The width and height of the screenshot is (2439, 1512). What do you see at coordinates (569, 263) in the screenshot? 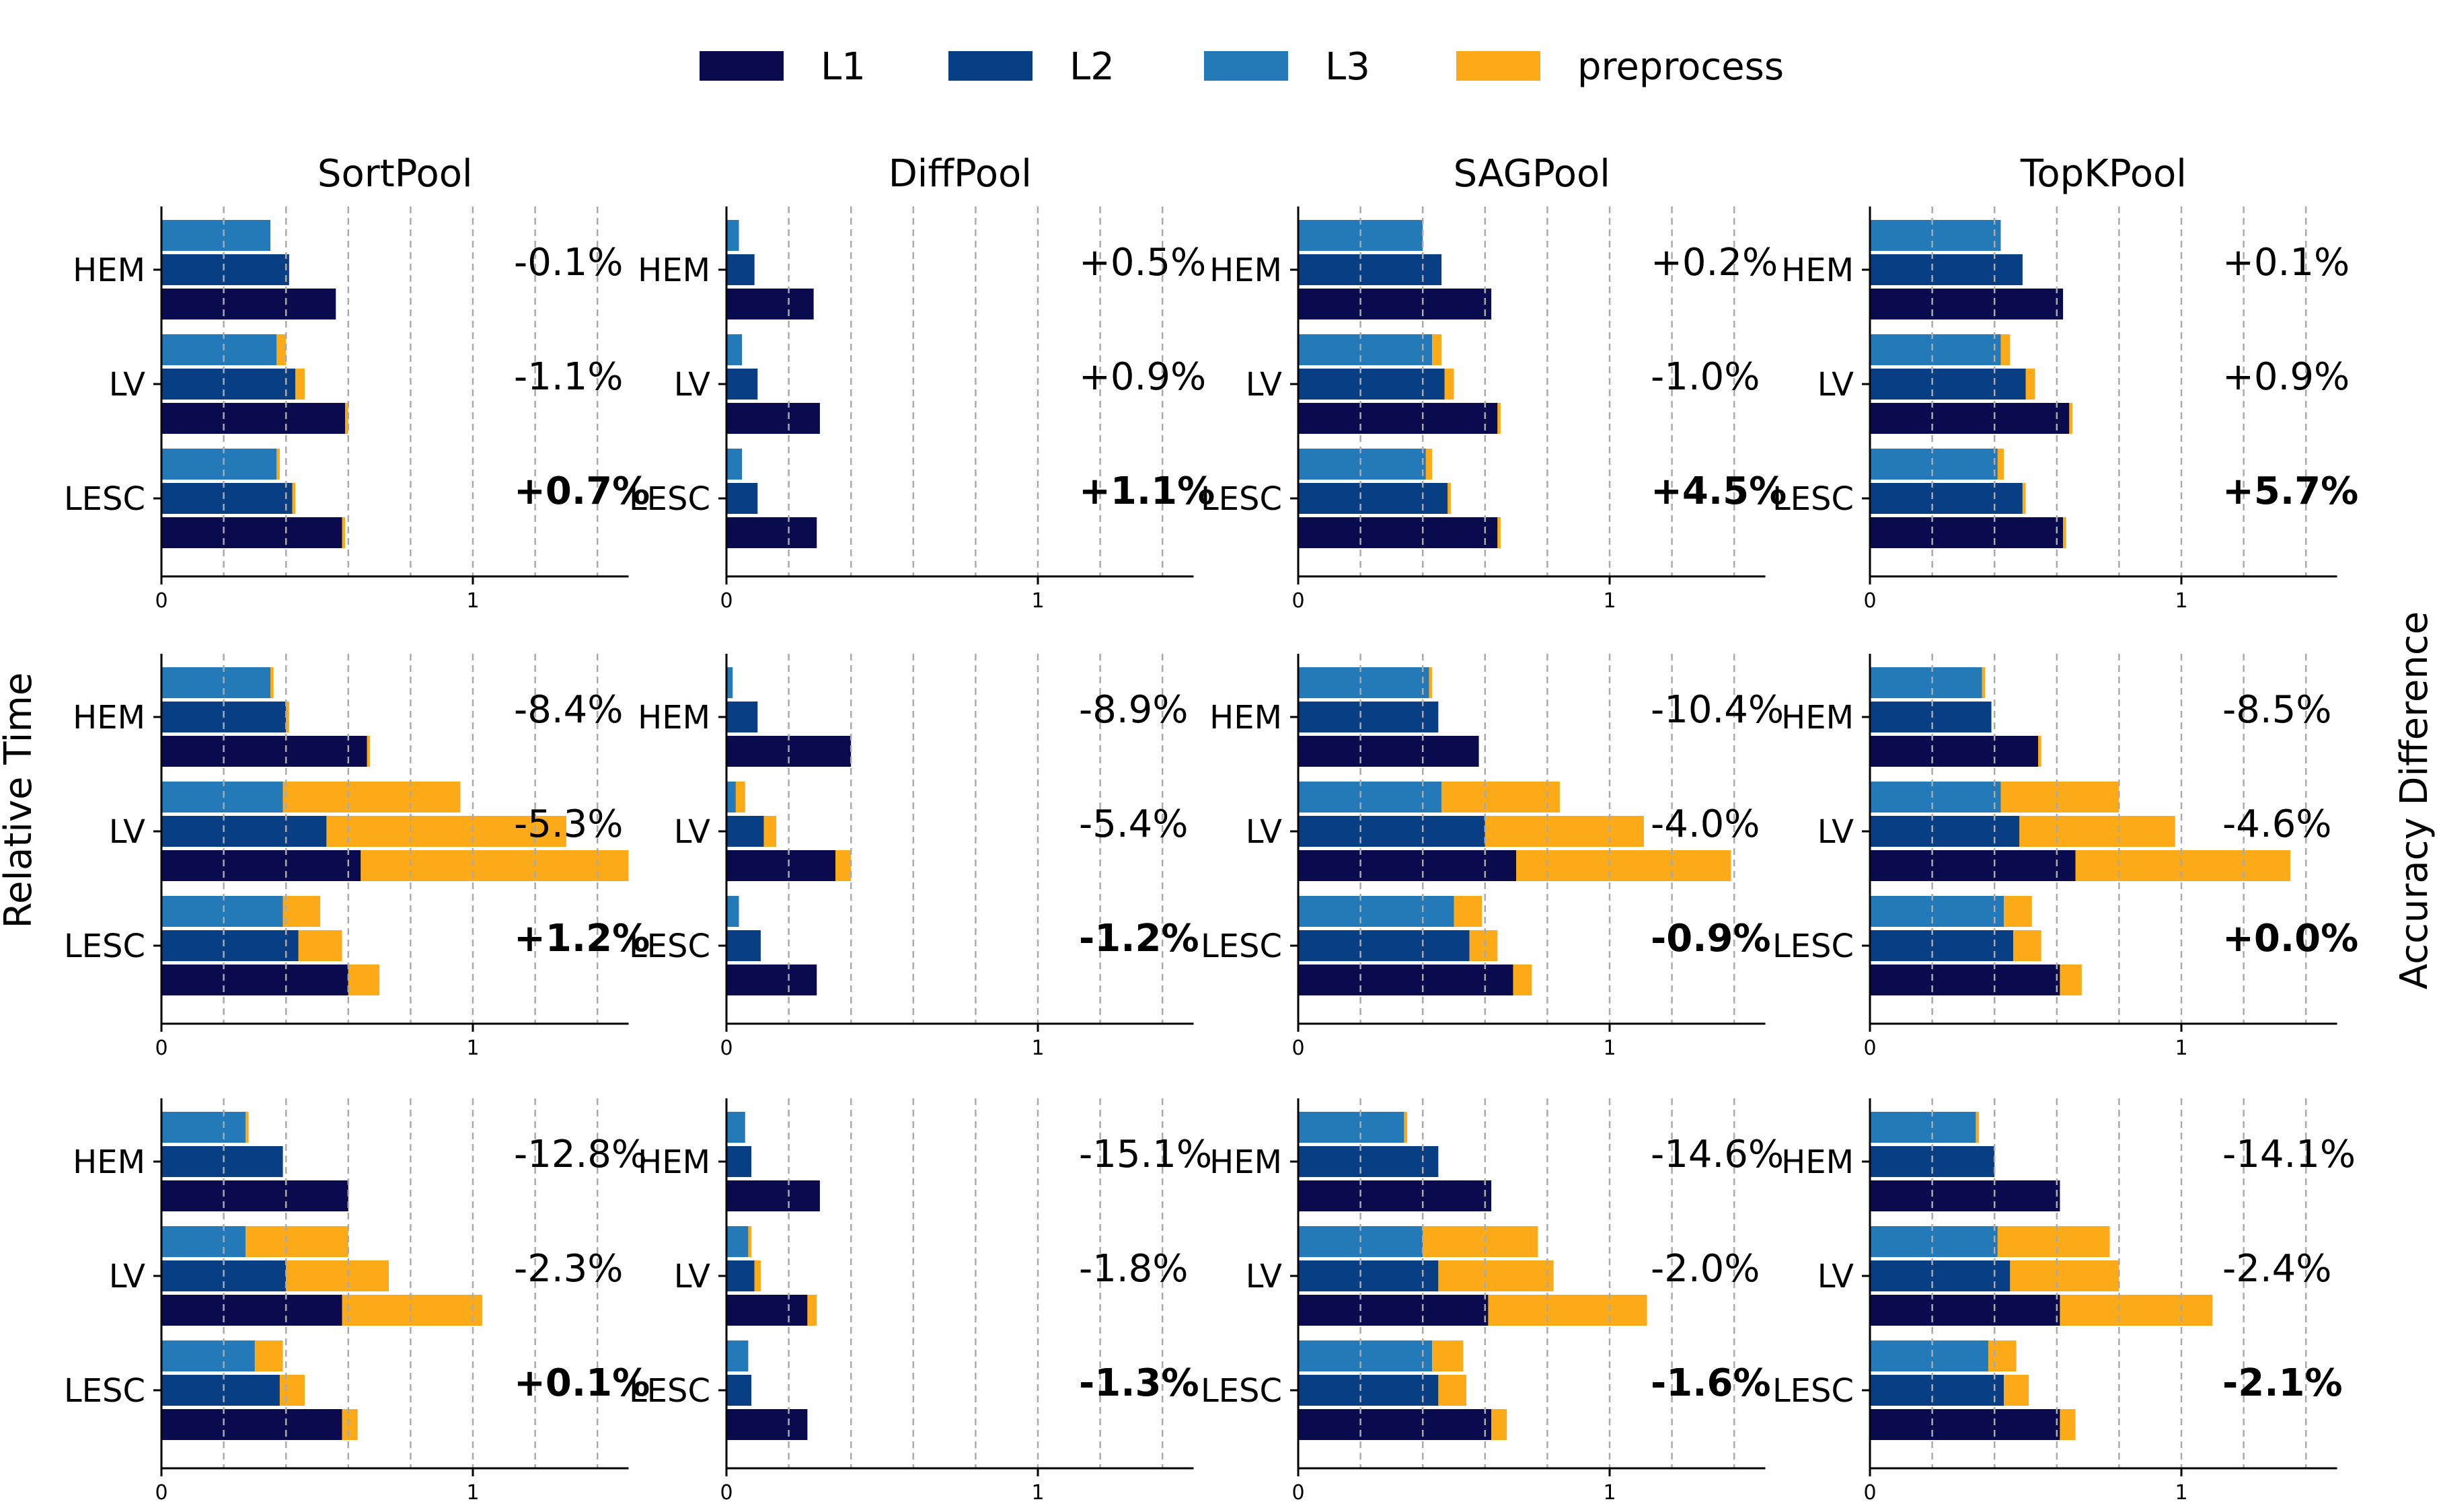
I see `accuracy-label-HEM: -0.1%` at bounding box center [569, 263].